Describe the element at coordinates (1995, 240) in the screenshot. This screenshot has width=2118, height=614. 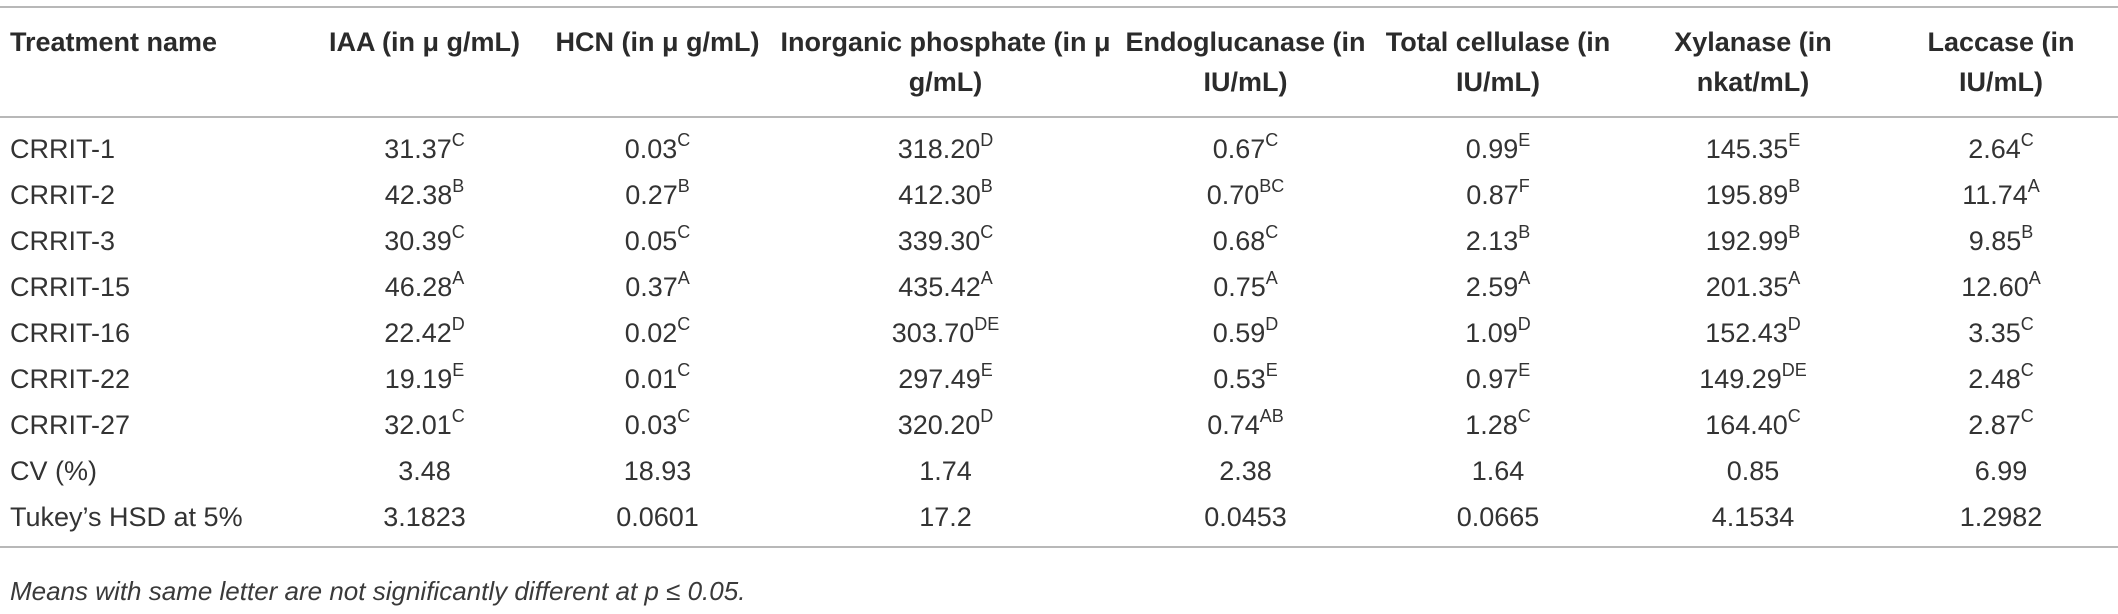
I see `cell-value: 9.85` at that location.